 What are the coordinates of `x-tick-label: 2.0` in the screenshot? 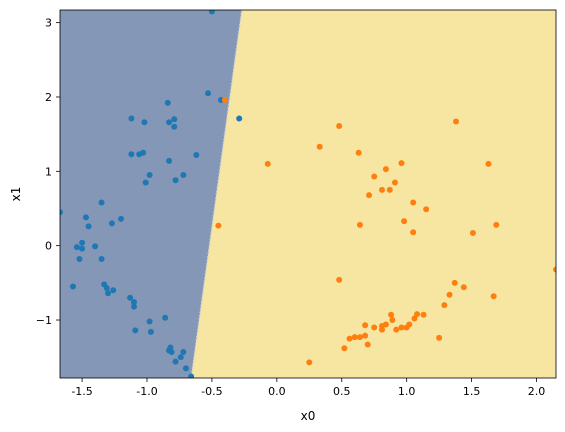 It's located at (537, 391).